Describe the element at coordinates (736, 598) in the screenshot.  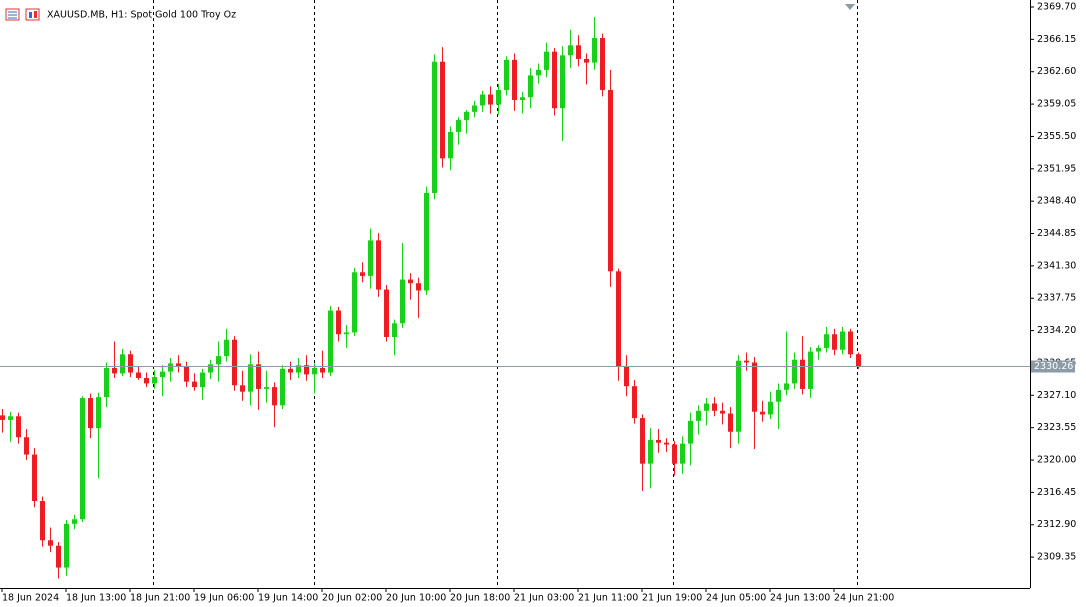
I see `x-tick-label: 24 Jun 05:00` at that location.